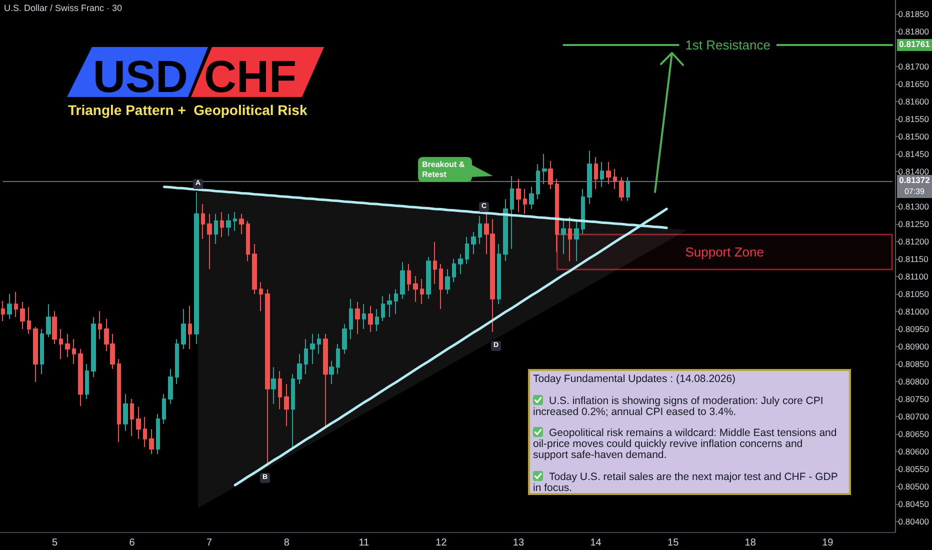 The height and width of the screenshot is (550, 932). I want to click on y-tick-label: 0.81100, so click(913, 277).